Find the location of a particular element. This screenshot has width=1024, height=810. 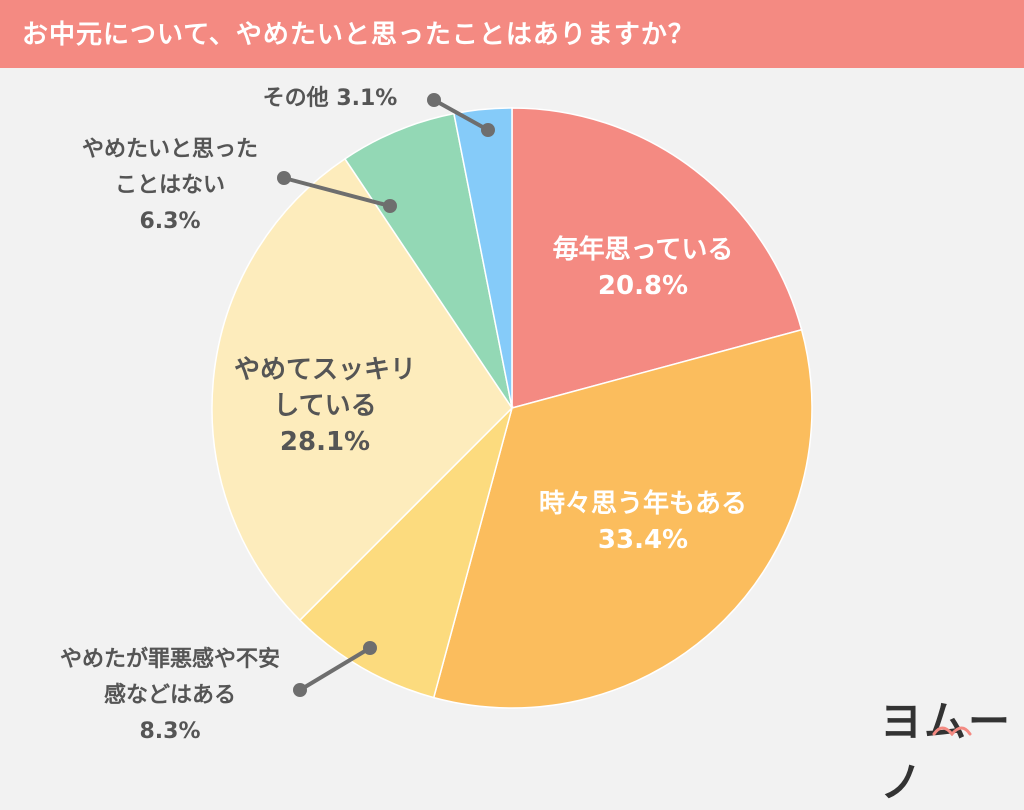

pie-slice-sonota is located at coordinates (483, 258).